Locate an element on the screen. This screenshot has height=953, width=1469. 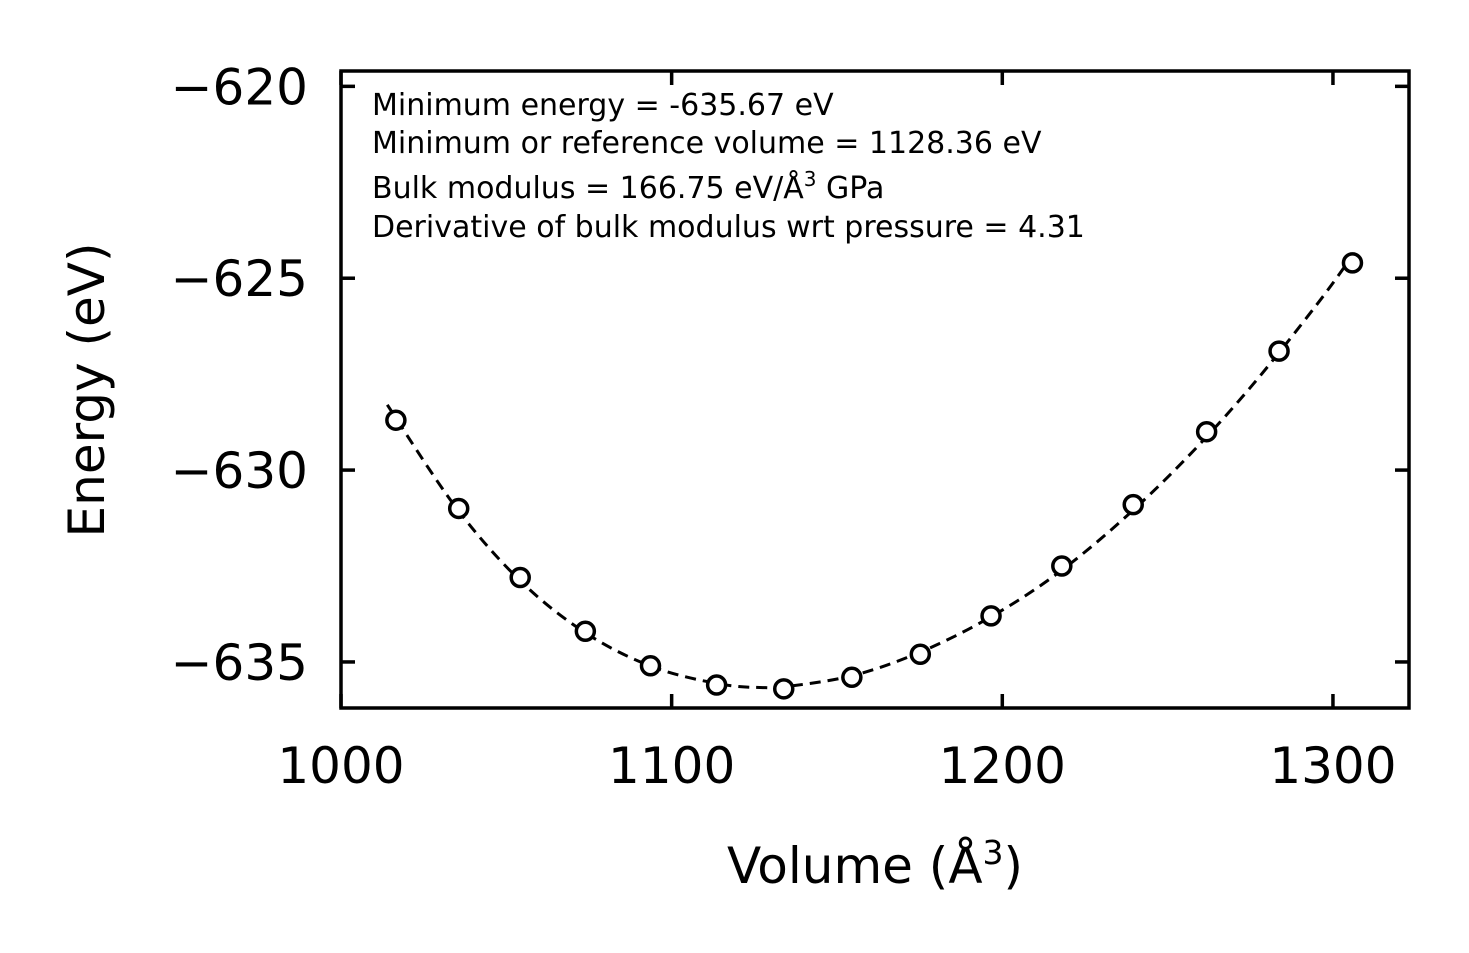
x-axis-label: Volume (Å3) is located at coordinates (875, 864).